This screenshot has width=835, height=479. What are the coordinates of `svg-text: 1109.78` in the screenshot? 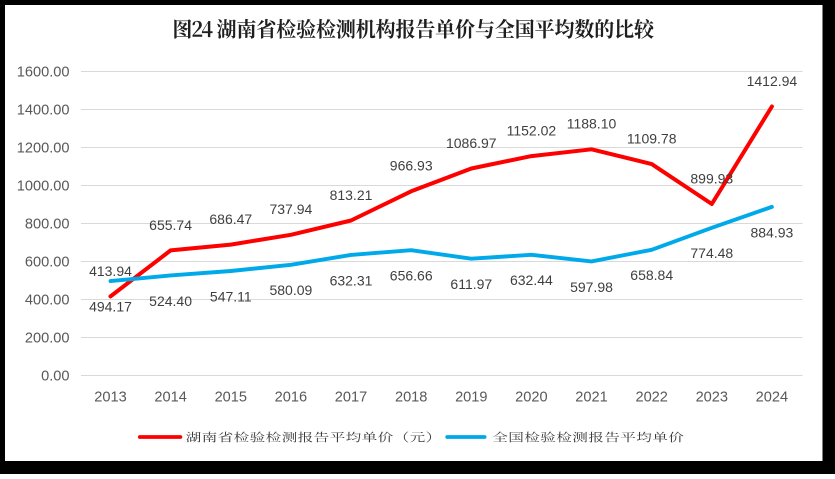 It's located at (652, 139).